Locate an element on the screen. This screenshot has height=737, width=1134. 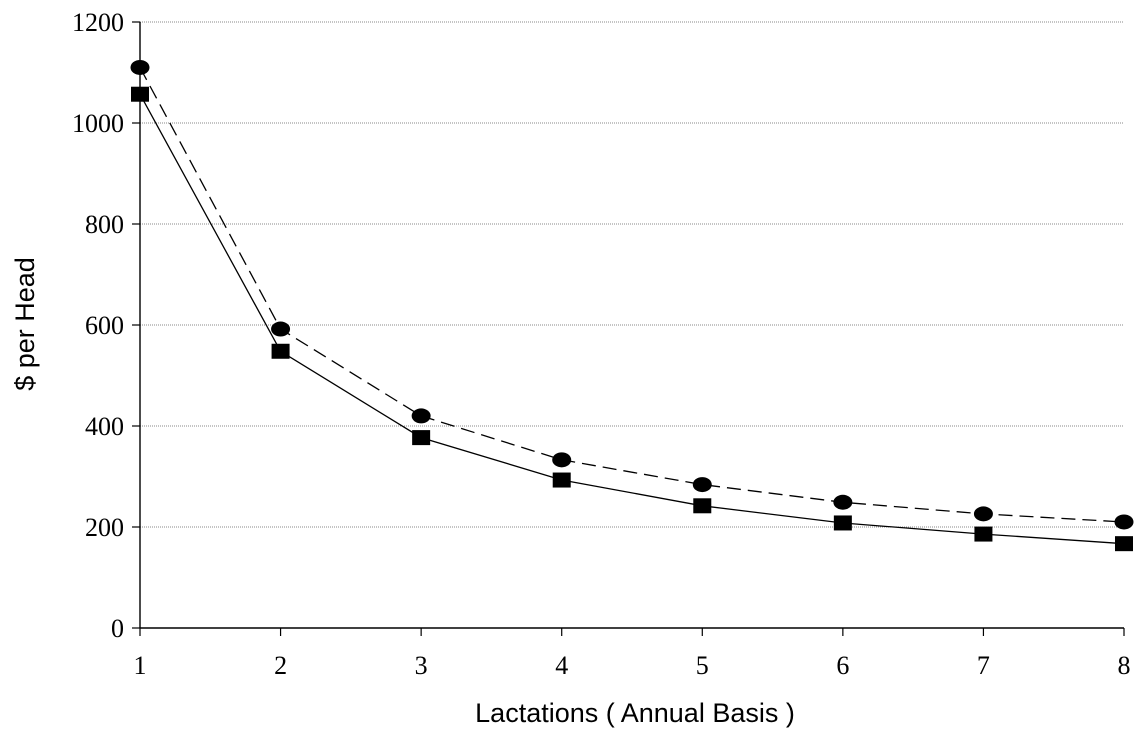
x-tick-label: 7 is located at coordinates (983, 665).